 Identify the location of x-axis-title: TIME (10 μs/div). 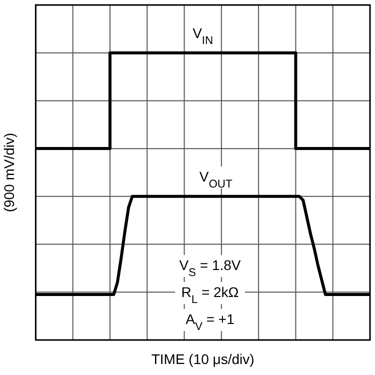
(202, 359).